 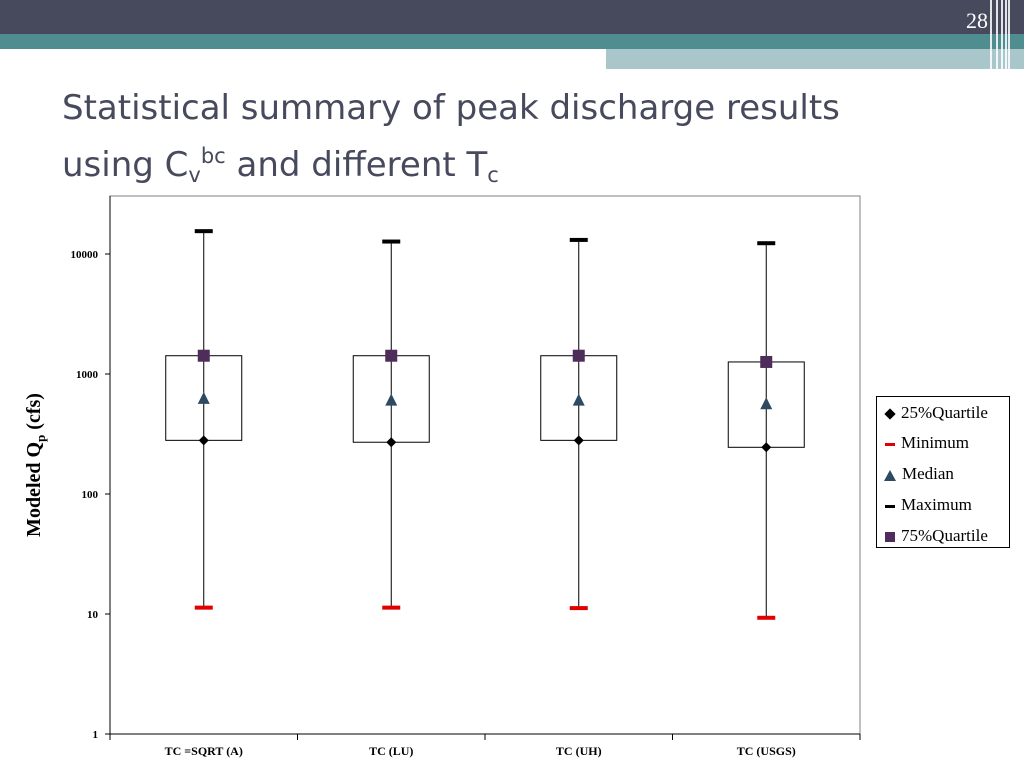 What do you see at coordinates (93, 615) in the screenshot?
I see `y-tick-label: 10` at bounding box center [93, 615].